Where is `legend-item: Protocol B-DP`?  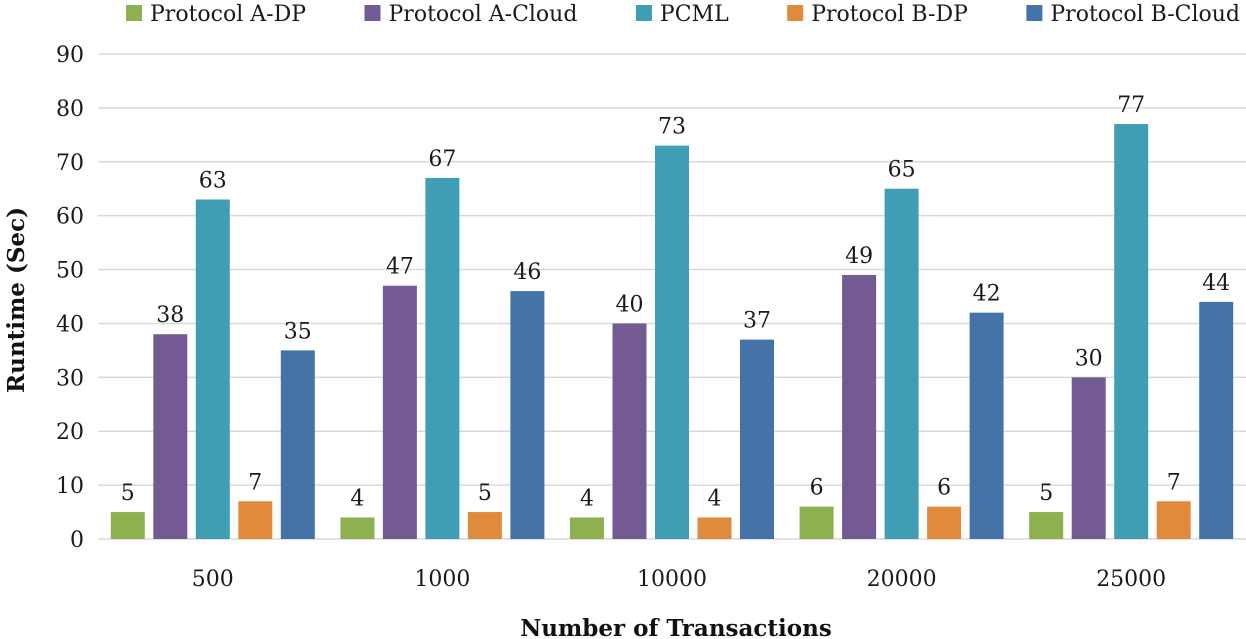 legend-item: Protocol B-DP is located at coordinates (877, 14).